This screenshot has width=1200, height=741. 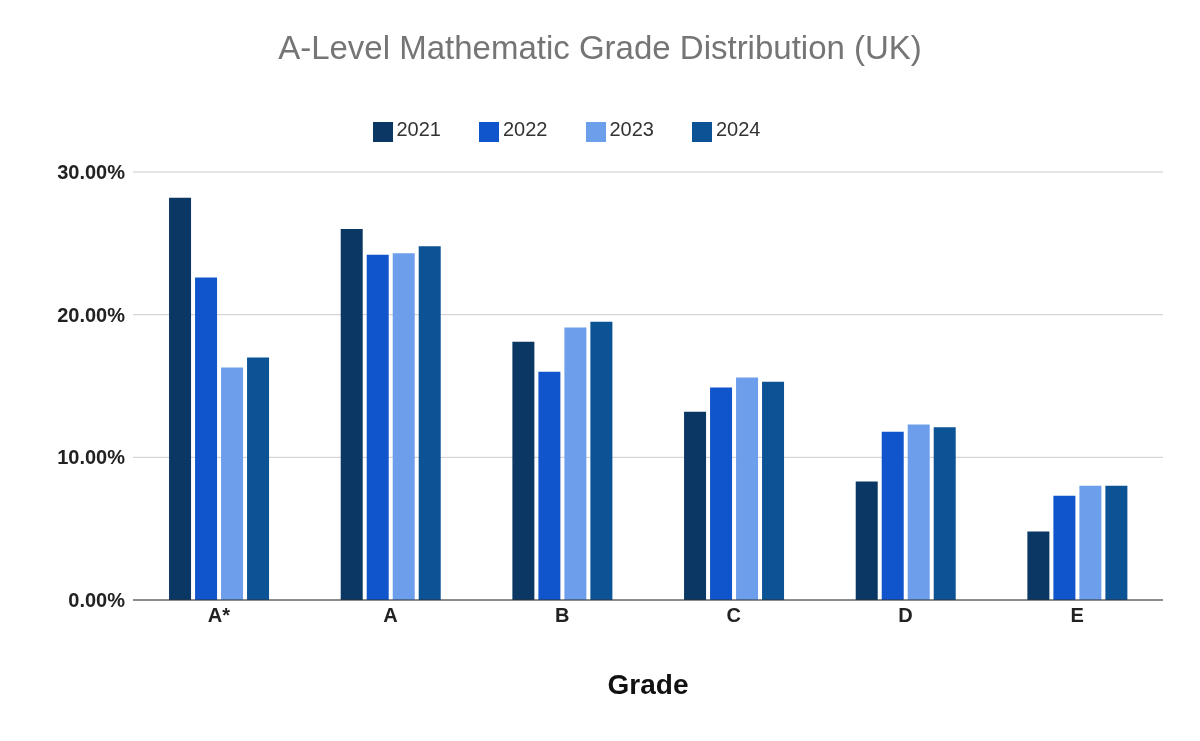 I want to click on legend-label: 2023, so click(x=631, y=129).